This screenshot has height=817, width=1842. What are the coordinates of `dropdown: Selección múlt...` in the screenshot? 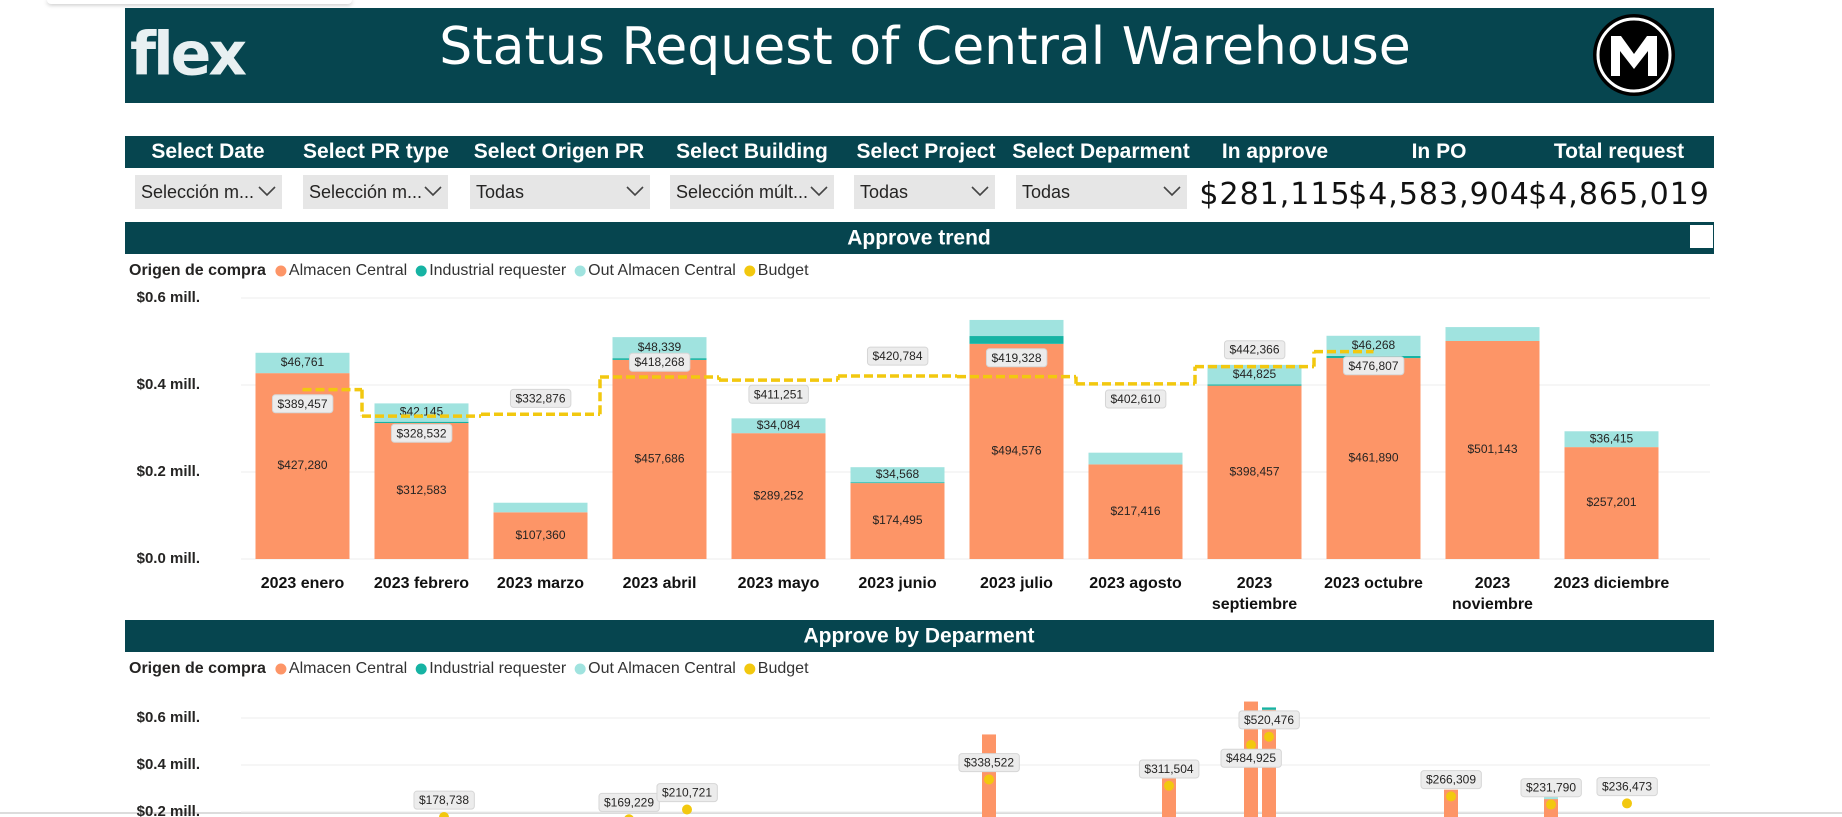 It's located at (752, 192).